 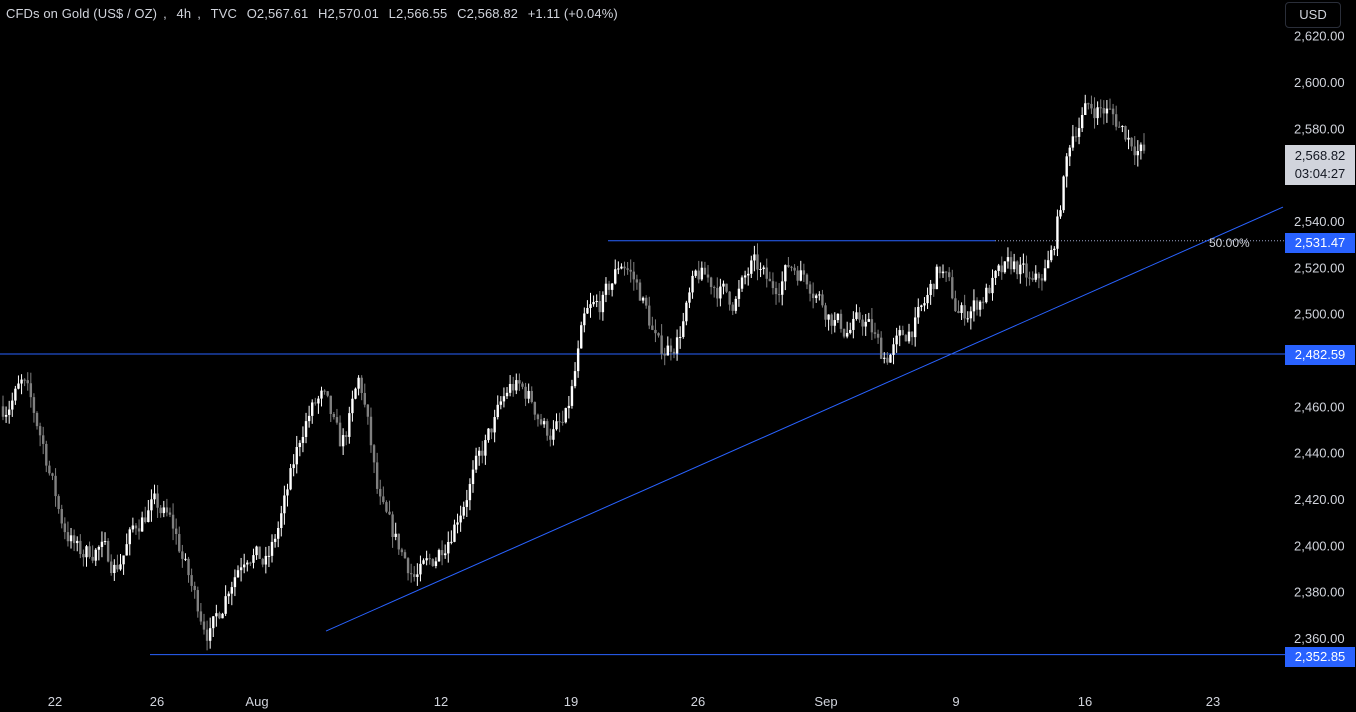 I want to click on interval-label: 4h, so click(x=184, y=13).